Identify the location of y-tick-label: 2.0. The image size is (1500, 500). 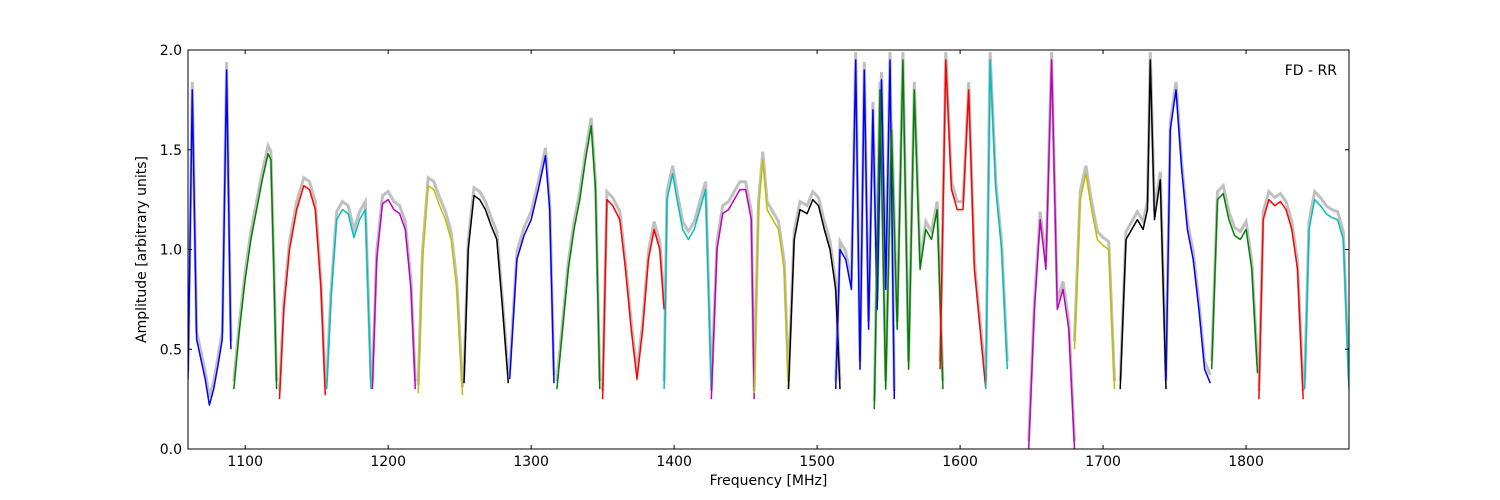
(171, 51).